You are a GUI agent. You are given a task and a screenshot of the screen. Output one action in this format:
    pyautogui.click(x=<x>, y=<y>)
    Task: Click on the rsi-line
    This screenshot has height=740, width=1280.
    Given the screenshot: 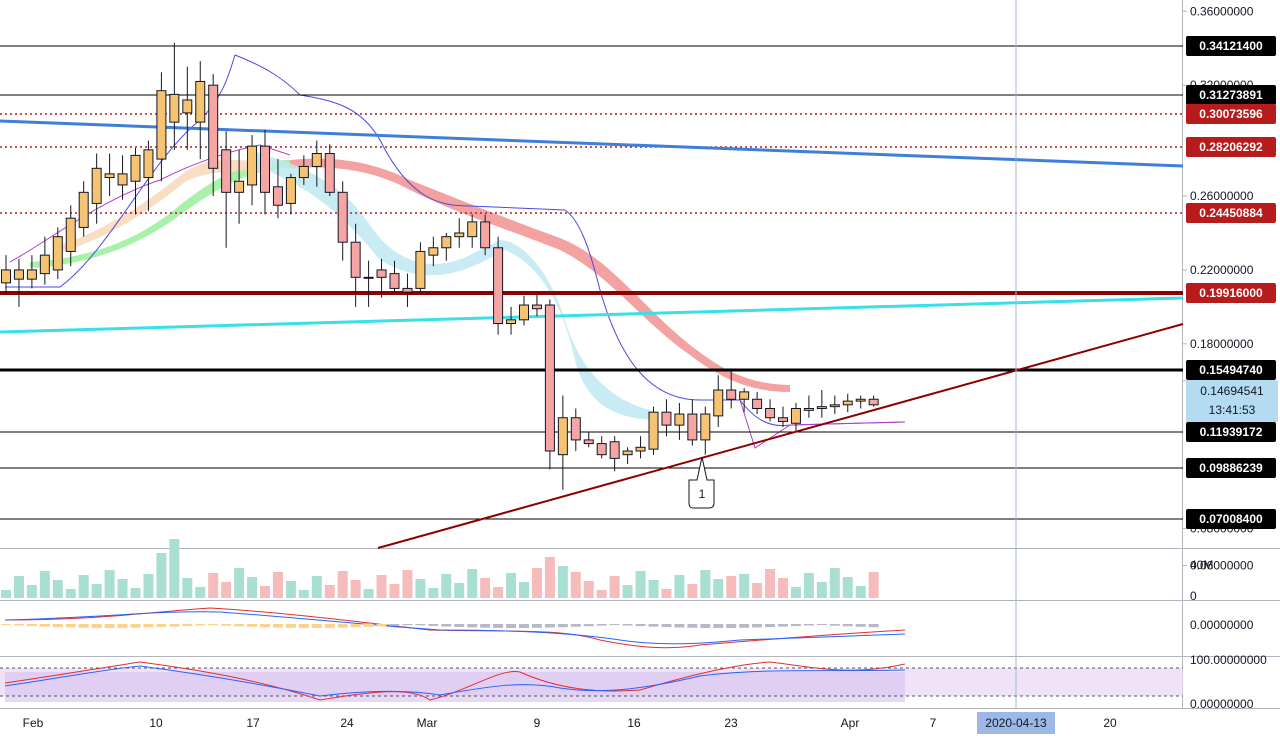 What is the action you would take?
    pyautogui.click(x=455, y=681)
    